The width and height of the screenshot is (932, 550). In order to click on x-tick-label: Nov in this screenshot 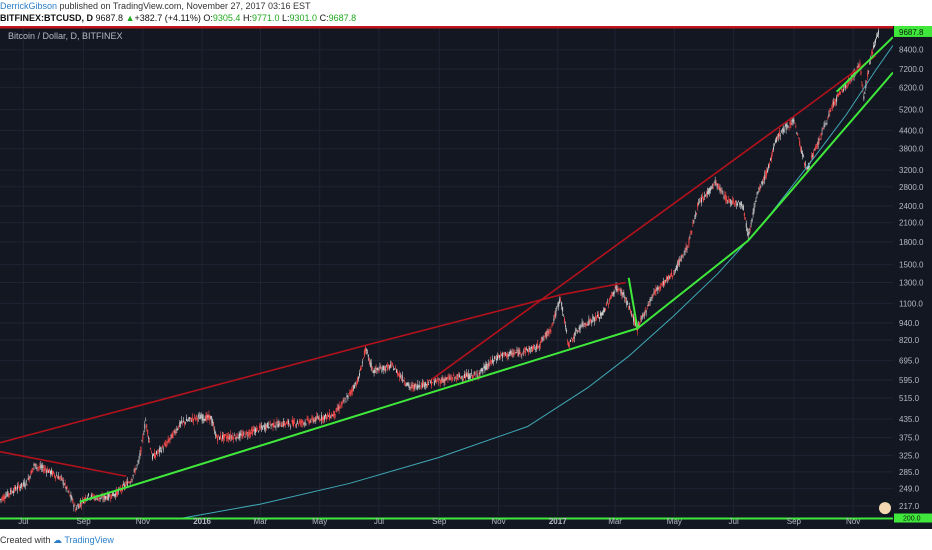, I will do `click(143, 521)`.